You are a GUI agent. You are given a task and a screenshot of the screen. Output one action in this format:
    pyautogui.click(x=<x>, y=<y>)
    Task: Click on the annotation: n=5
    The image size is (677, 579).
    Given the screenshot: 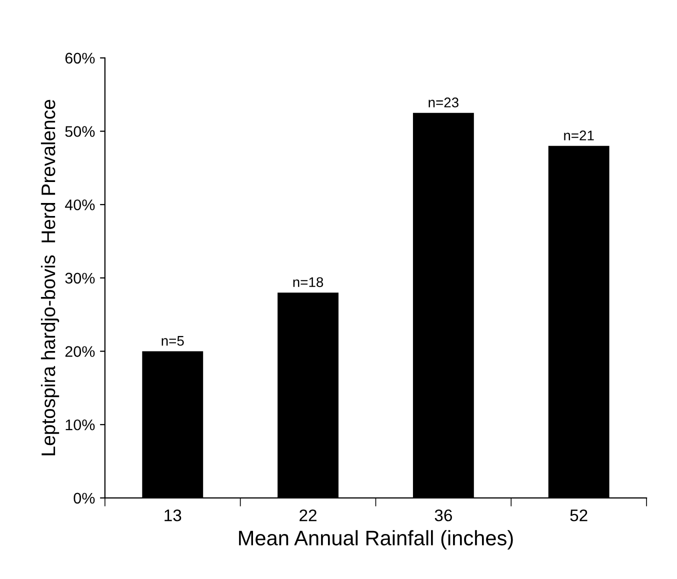 What is the action you would take?
    pyautogui.click(x=173, y=341)
    